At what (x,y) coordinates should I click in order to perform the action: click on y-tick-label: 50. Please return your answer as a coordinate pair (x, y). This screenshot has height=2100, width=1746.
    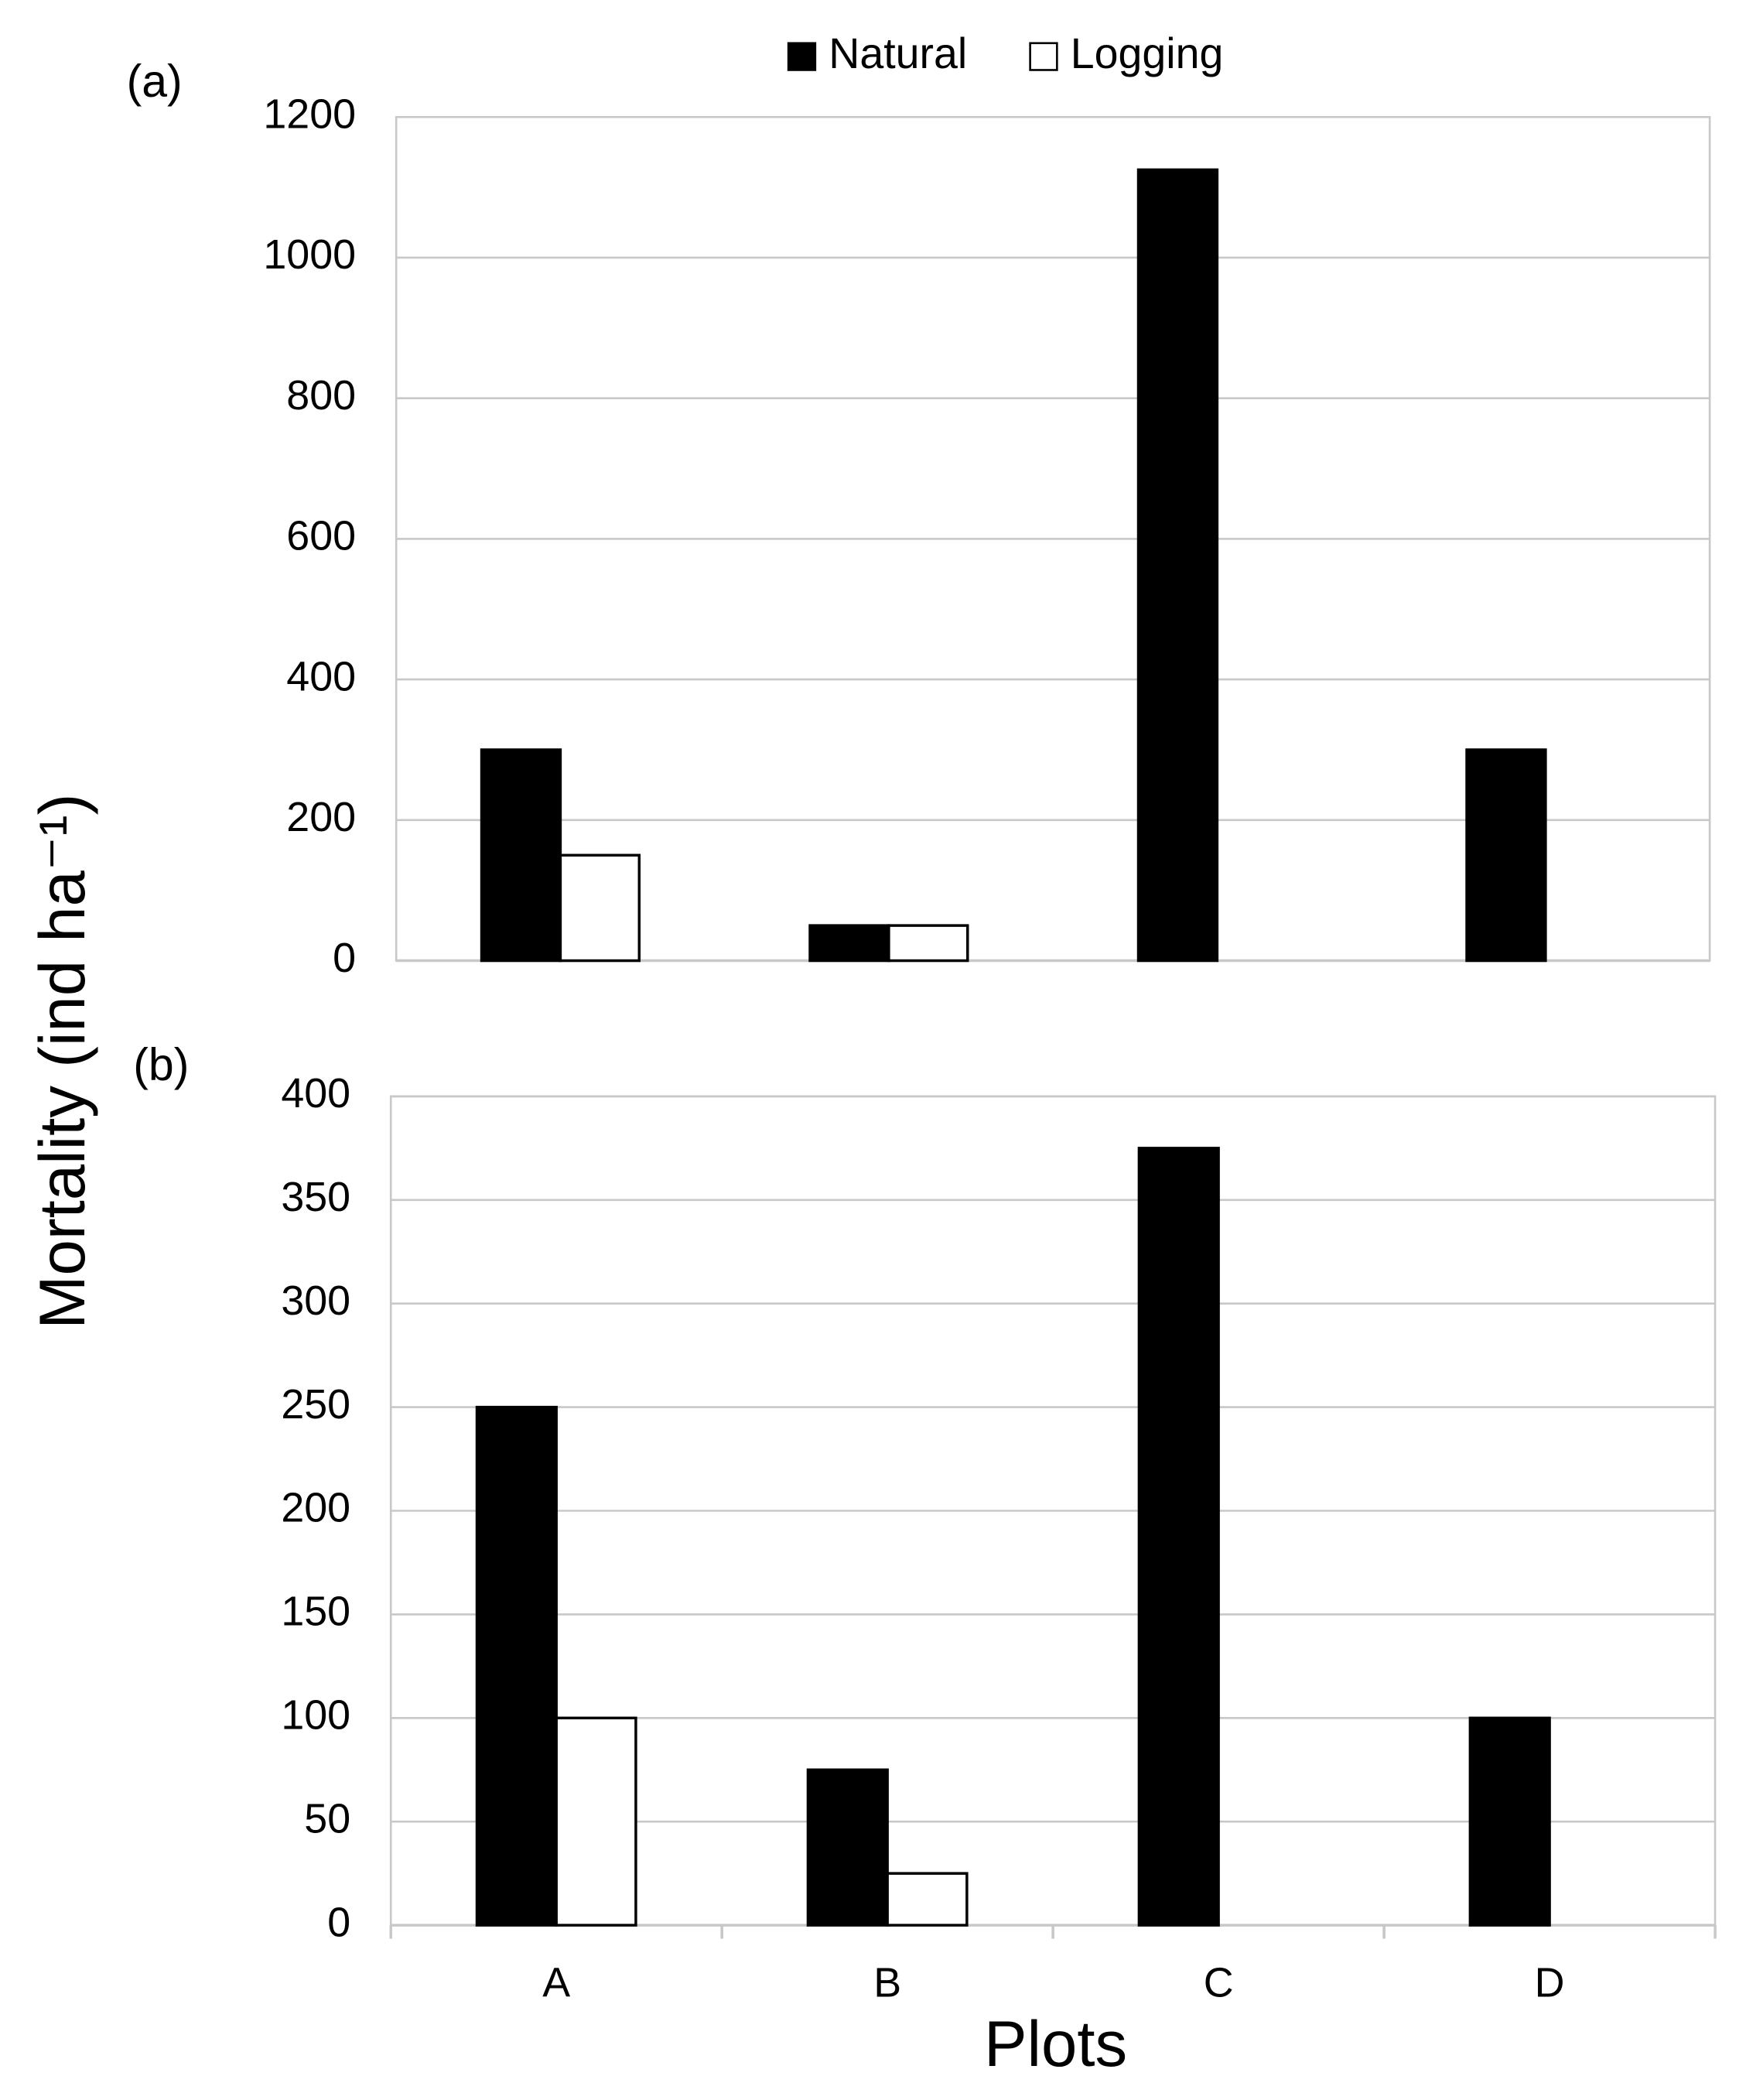
    Looking at the image, I should click on (327, 1818).